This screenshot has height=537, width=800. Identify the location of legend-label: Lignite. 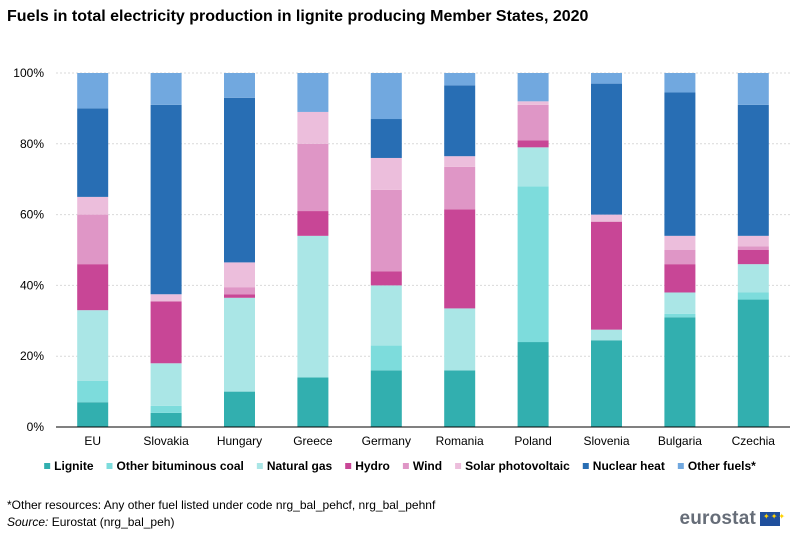
(74, 466).